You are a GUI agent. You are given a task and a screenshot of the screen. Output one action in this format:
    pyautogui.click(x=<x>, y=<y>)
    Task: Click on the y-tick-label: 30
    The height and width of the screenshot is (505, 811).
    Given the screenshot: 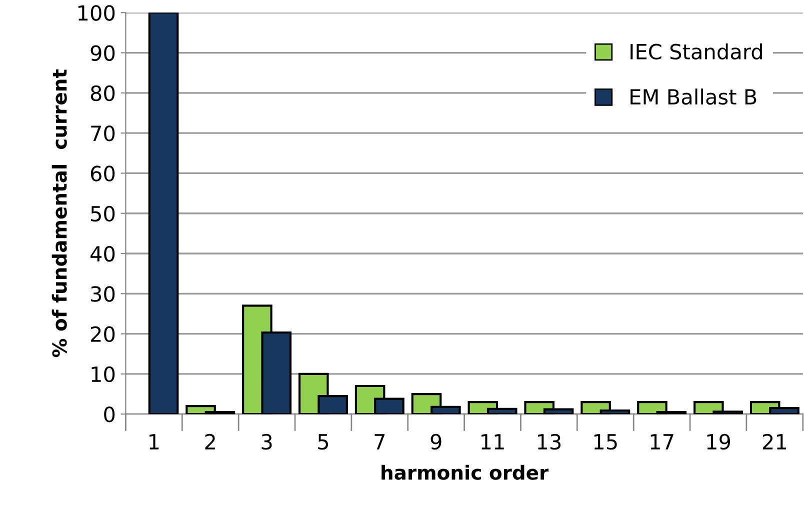 What is the action you would take?
    pyautogui.click(x=103, y=294)
    